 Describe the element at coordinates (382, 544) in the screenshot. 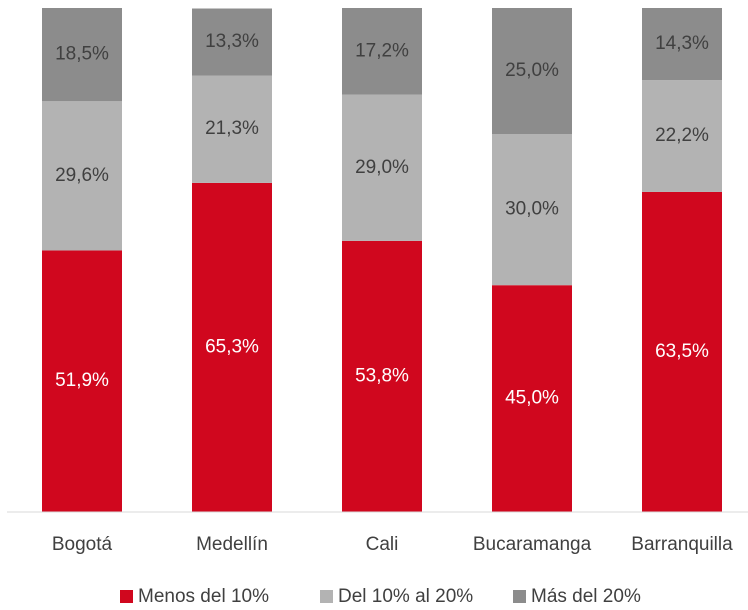

I see `x-tick-label: Cali` at that location.